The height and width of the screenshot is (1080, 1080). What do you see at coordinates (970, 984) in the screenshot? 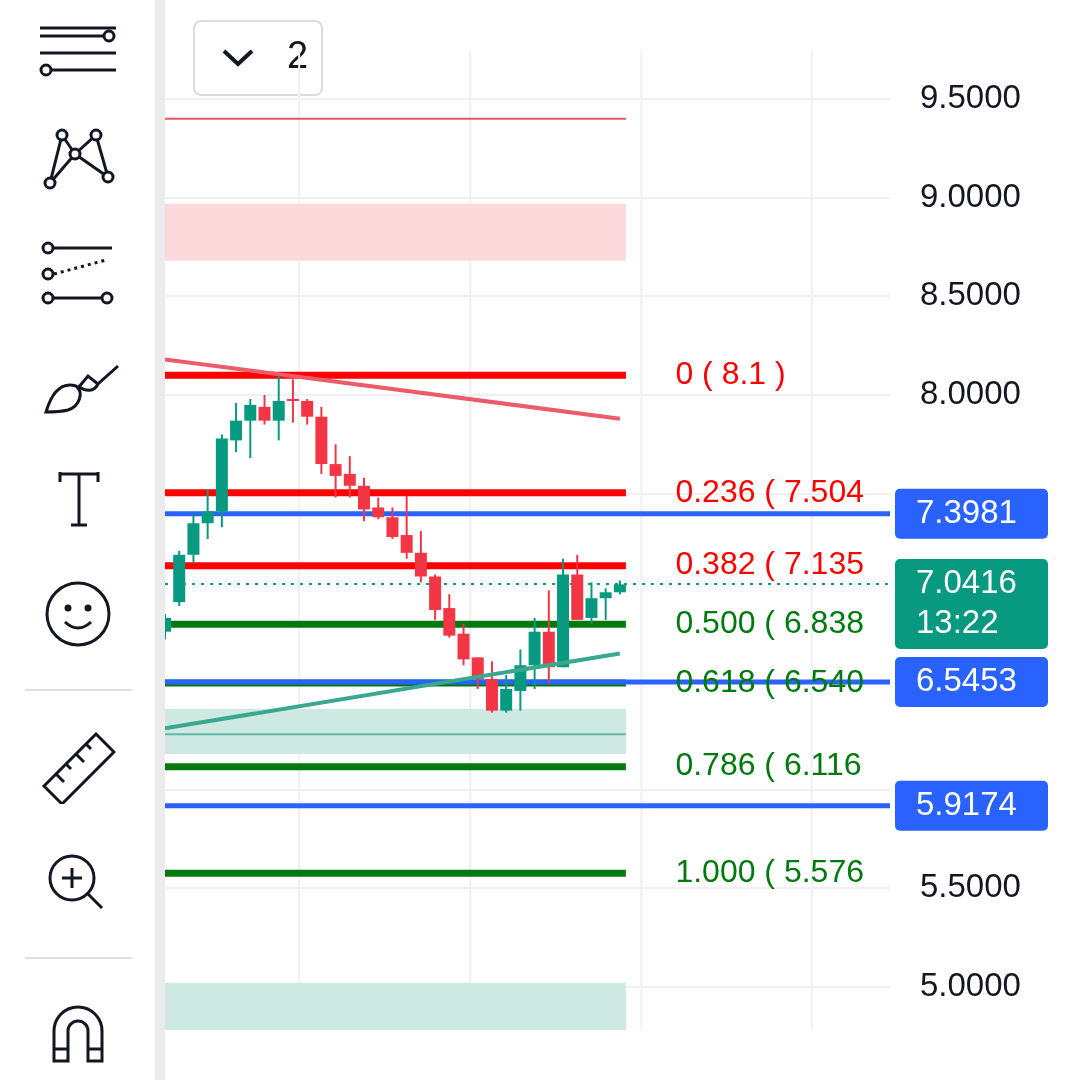
I see `y-tick-label: 5.0000` at bounding box center [970, 984].